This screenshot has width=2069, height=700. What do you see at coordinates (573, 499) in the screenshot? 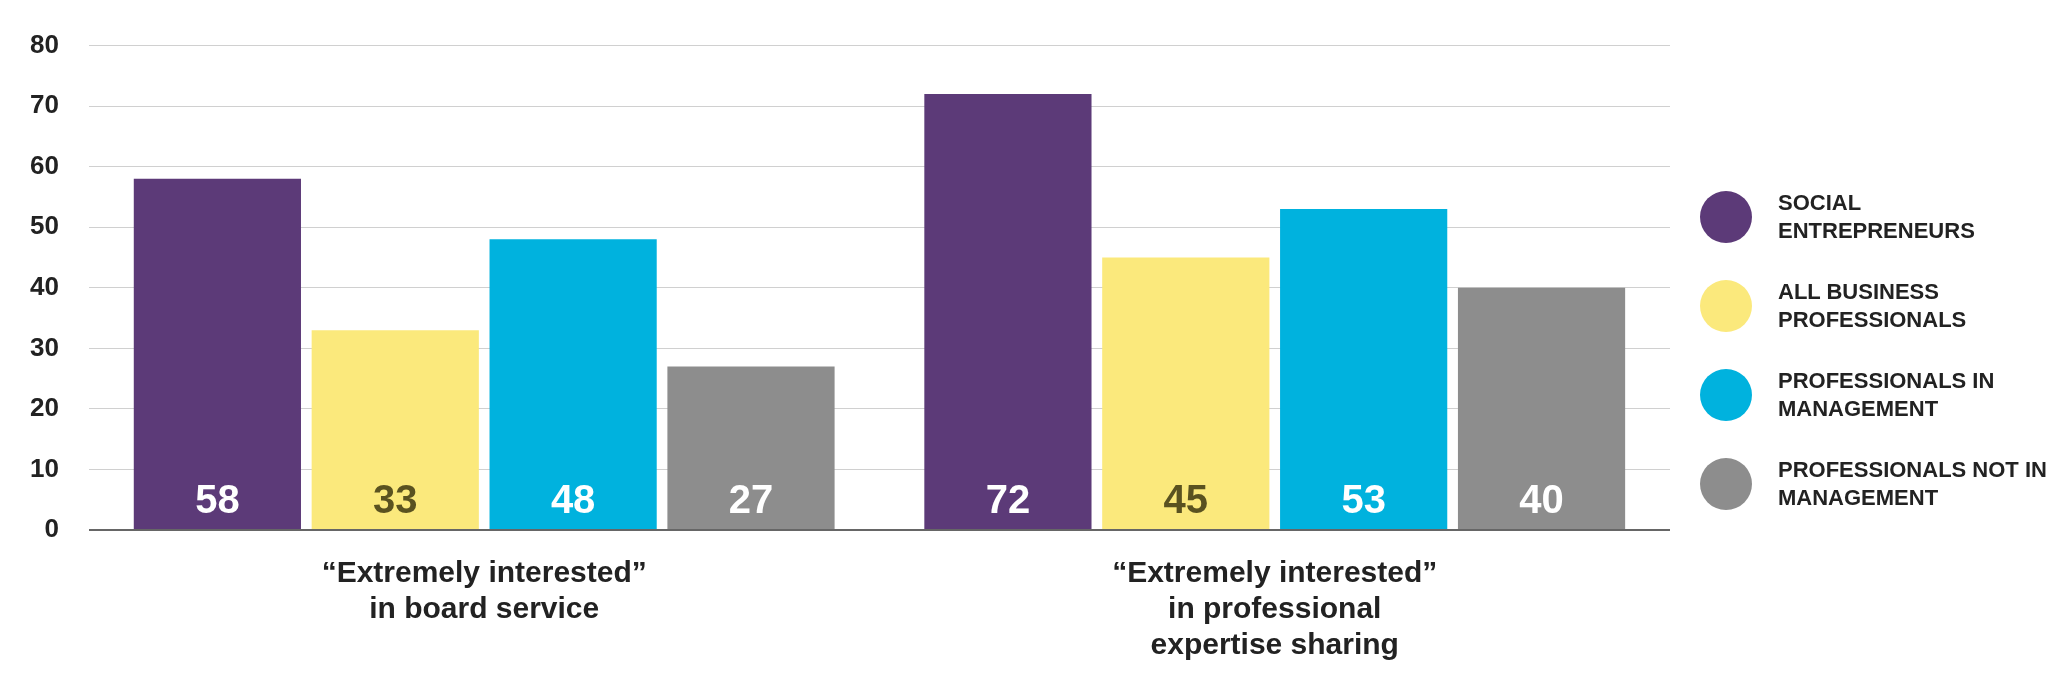
I see `data-label: 48` at bounding box center [573, 499].